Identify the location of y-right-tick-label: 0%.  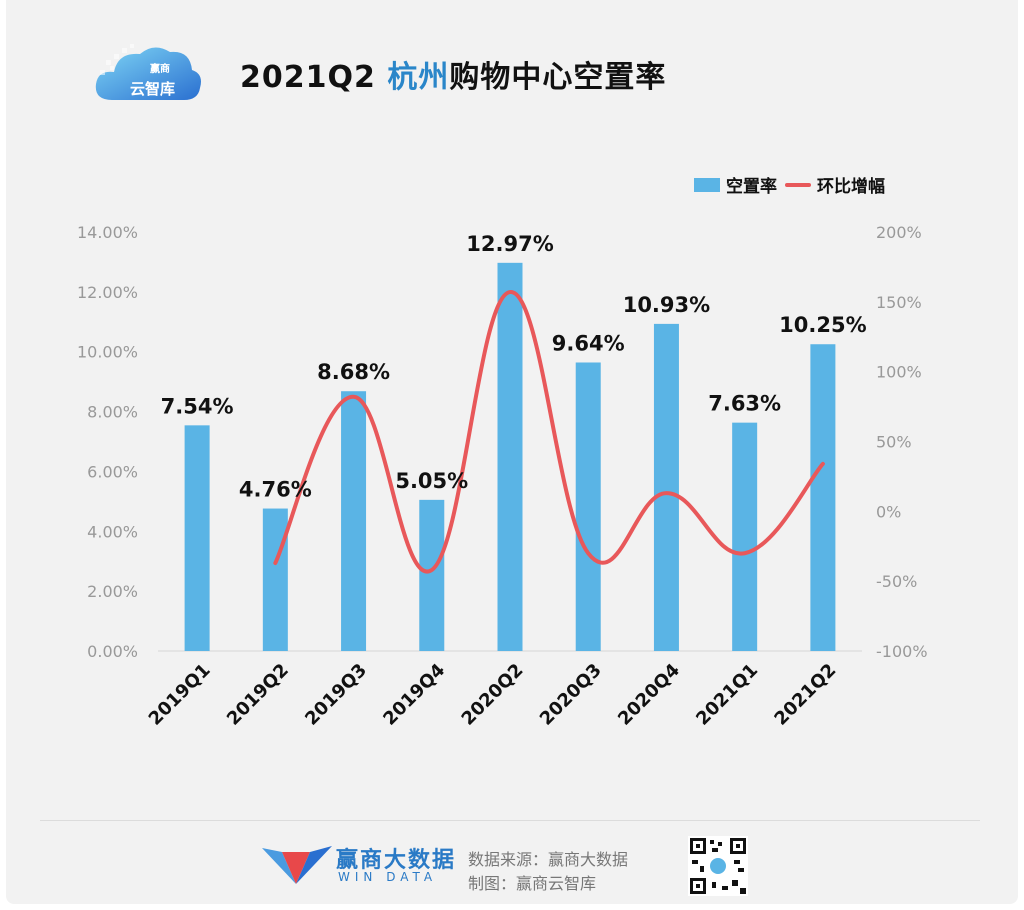
(888, 511).